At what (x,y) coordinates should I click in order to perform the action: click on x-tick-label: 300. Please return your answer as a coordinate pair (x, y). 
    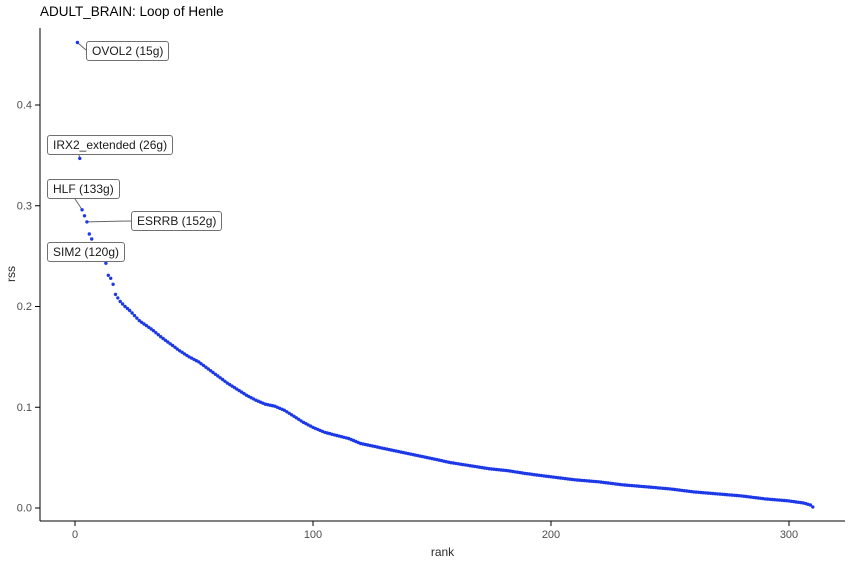
    Looking at the image, I should click on (789, 535).